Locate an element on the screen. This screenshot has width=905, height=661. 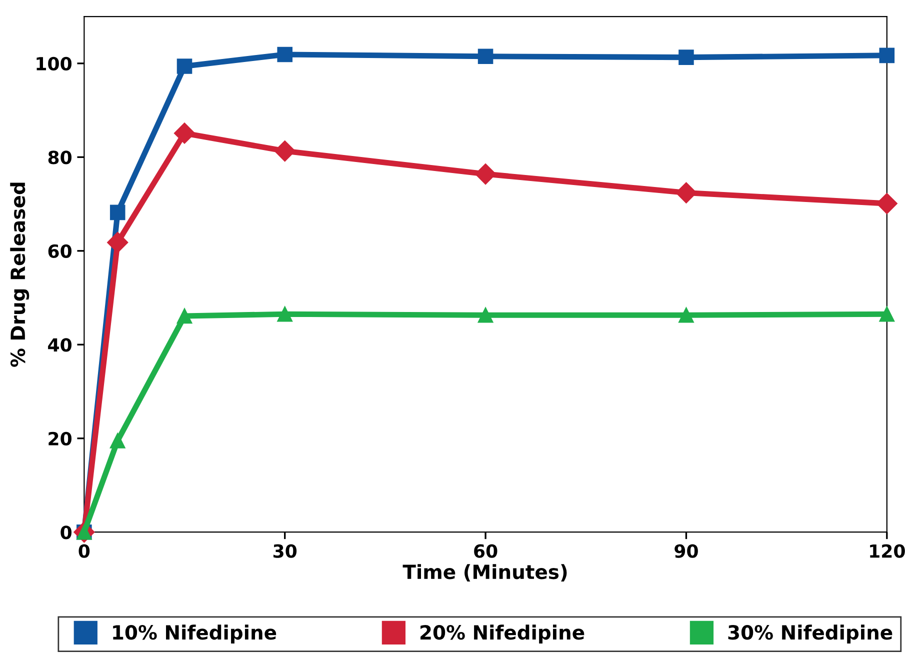
x-tick-label: 30 is located at coordinates (285, 551).